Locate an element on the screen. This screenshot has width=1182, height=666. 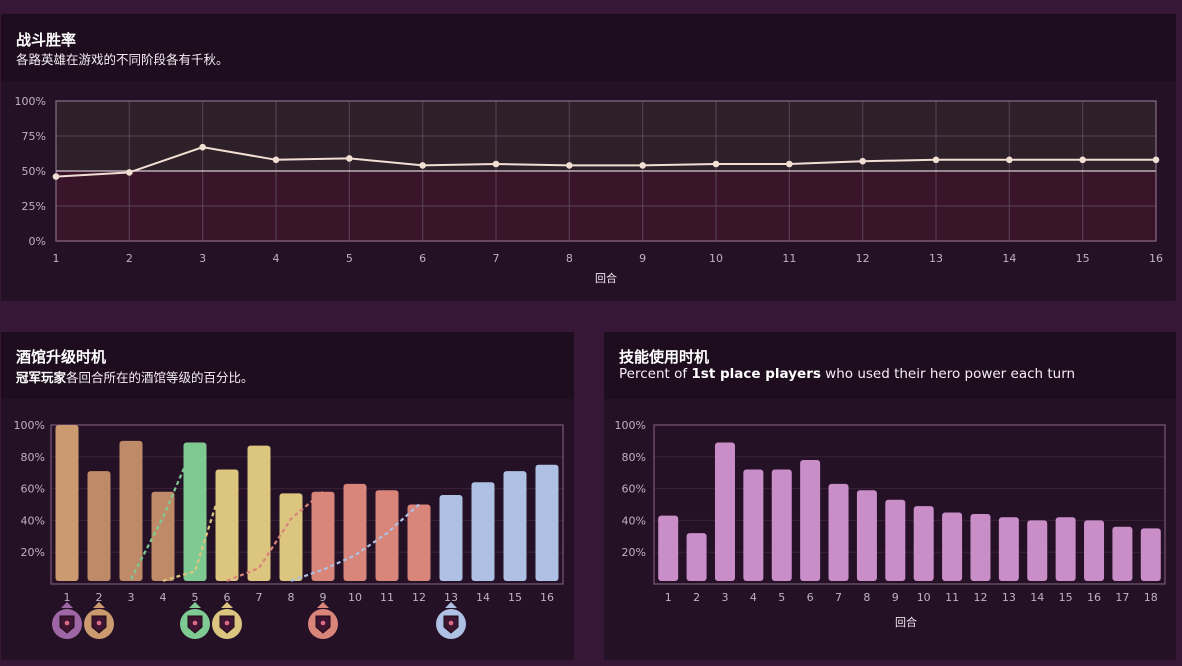
x-tick-label: 4 is located at coordinates (276, 258).